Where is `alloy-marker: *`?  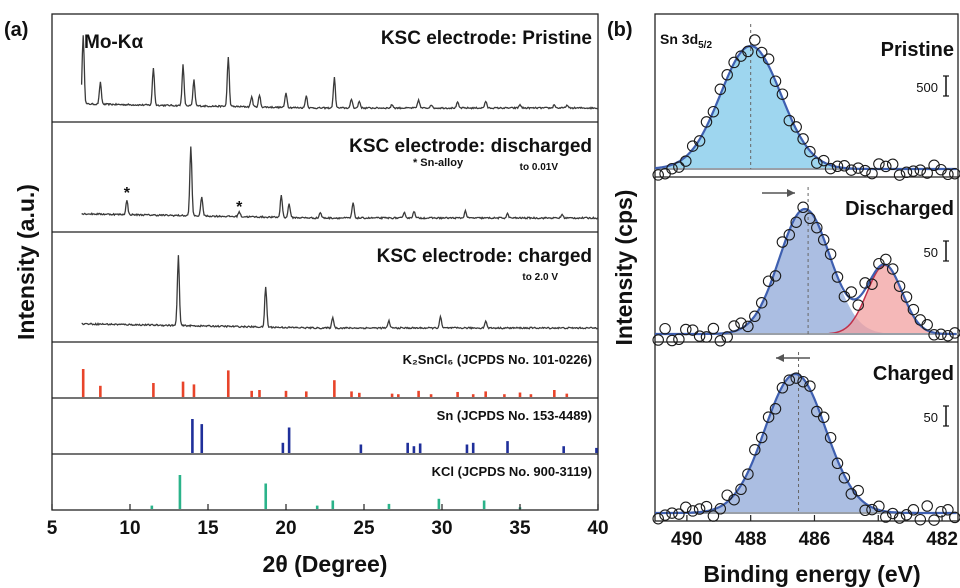 alloy-marker: * is located at coordinates (127, 193).